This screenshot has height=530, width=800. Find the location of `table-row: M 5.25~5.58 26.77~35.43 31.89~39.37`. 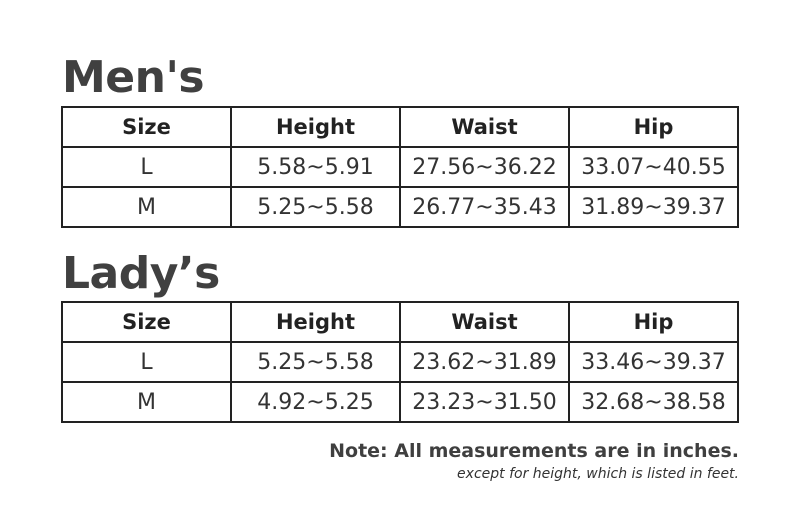

table-row: M 5.25~5.58 26.77~35.43 31.89~39.37 is located at coordinates (400, 207).